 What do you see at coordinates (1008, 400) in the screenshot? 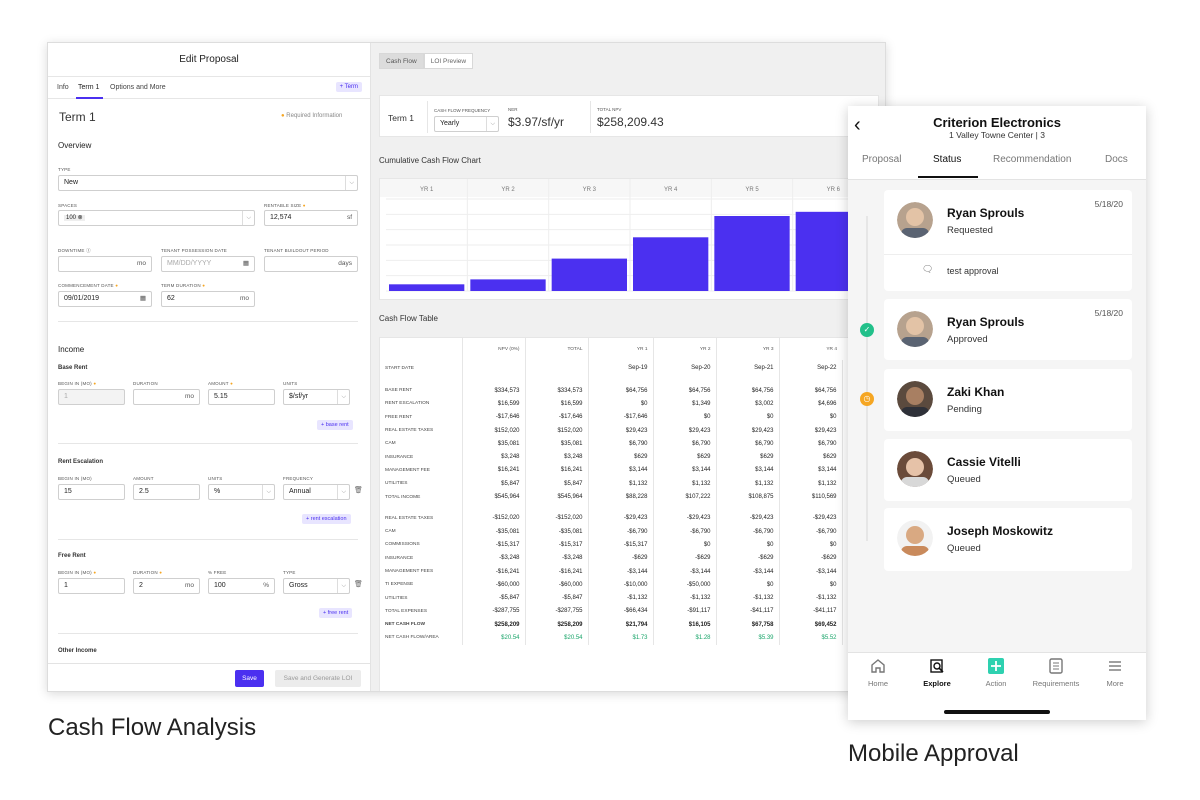
I see `approval-card: Zaki Khan Pending` at bounding box center [1008, 400].